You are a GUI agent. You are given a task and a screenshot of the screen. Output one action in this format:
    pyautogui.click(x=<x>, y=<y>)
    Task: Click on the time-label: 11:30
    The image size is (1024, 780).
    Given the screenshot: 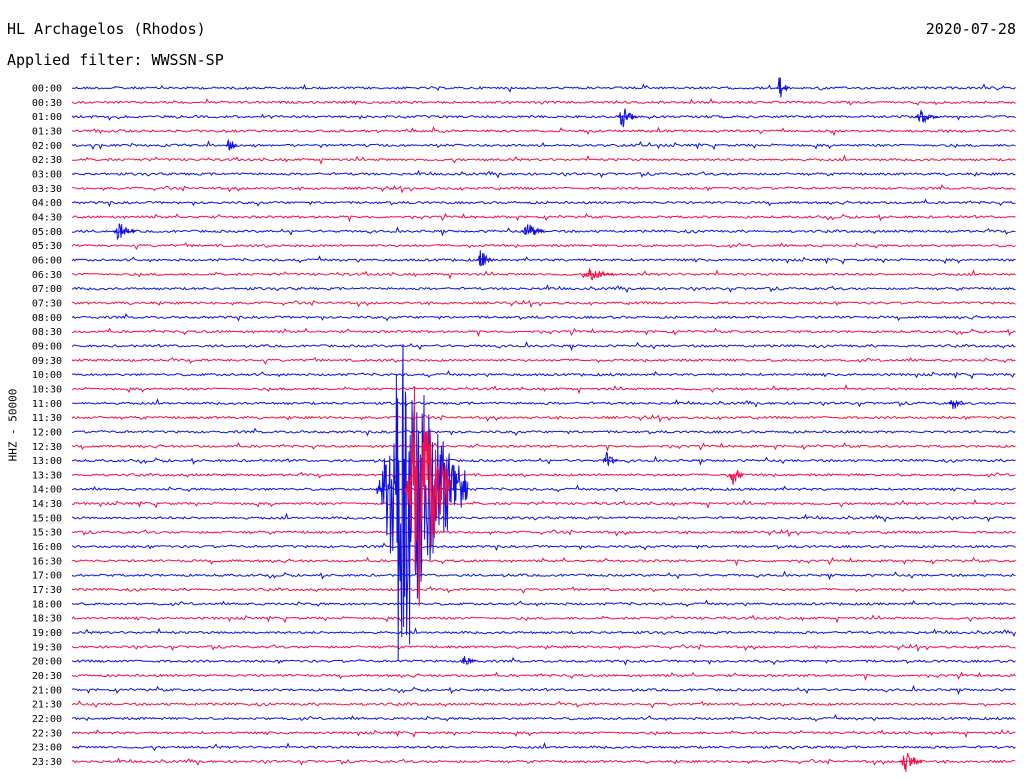 What is the action you would take?
    pyautogui.click(x=47, y=418)
    